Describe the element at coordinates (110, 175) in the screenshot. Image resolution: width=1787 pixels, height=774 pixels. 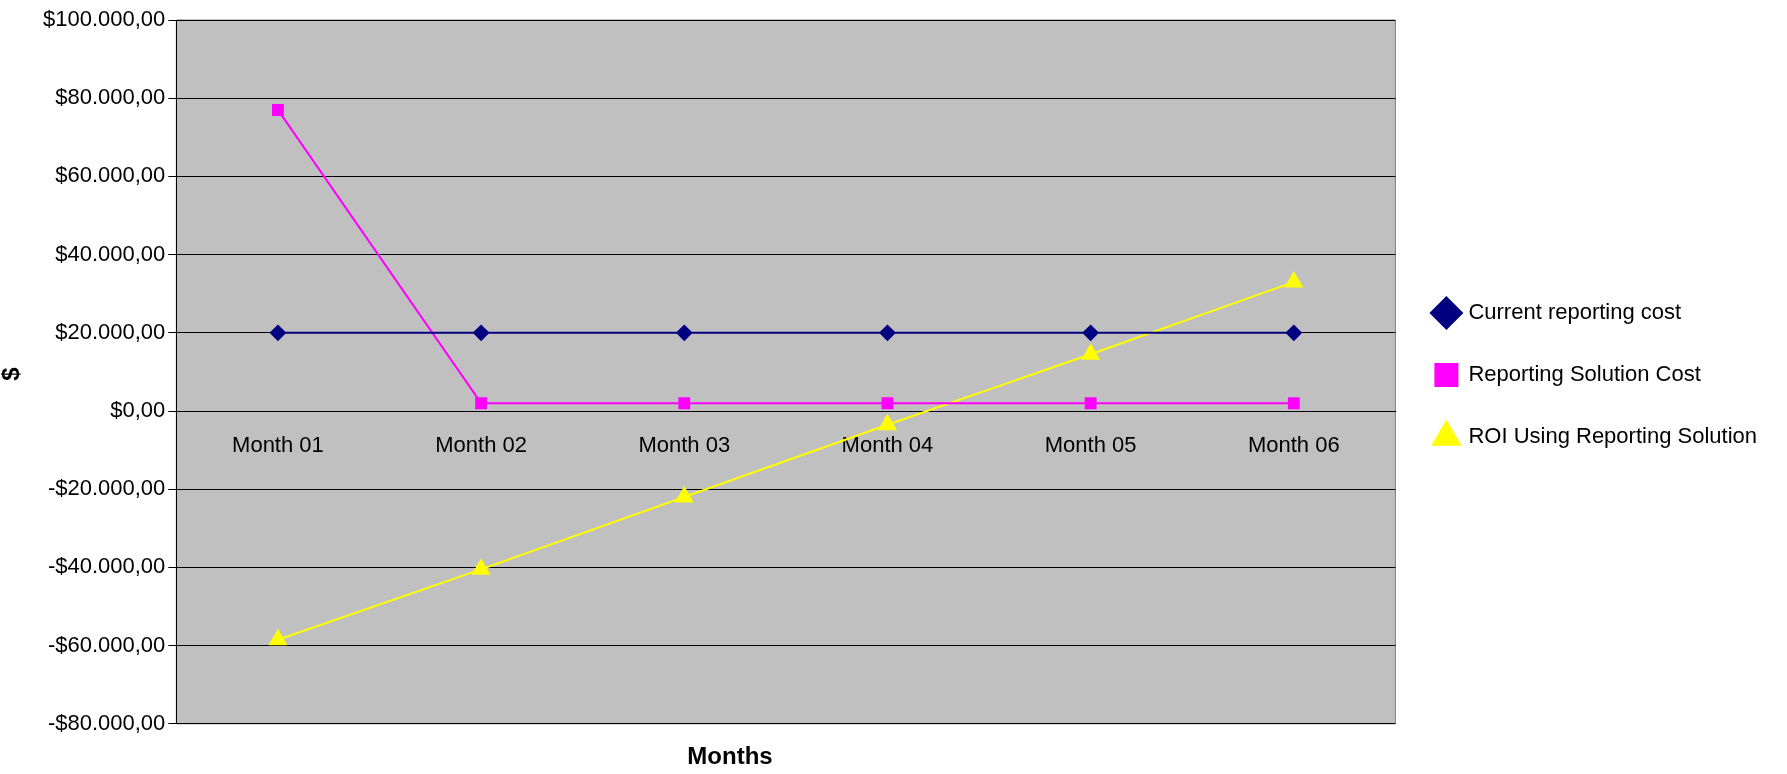
I see `y-tick-label: $60.000,00` at that location.